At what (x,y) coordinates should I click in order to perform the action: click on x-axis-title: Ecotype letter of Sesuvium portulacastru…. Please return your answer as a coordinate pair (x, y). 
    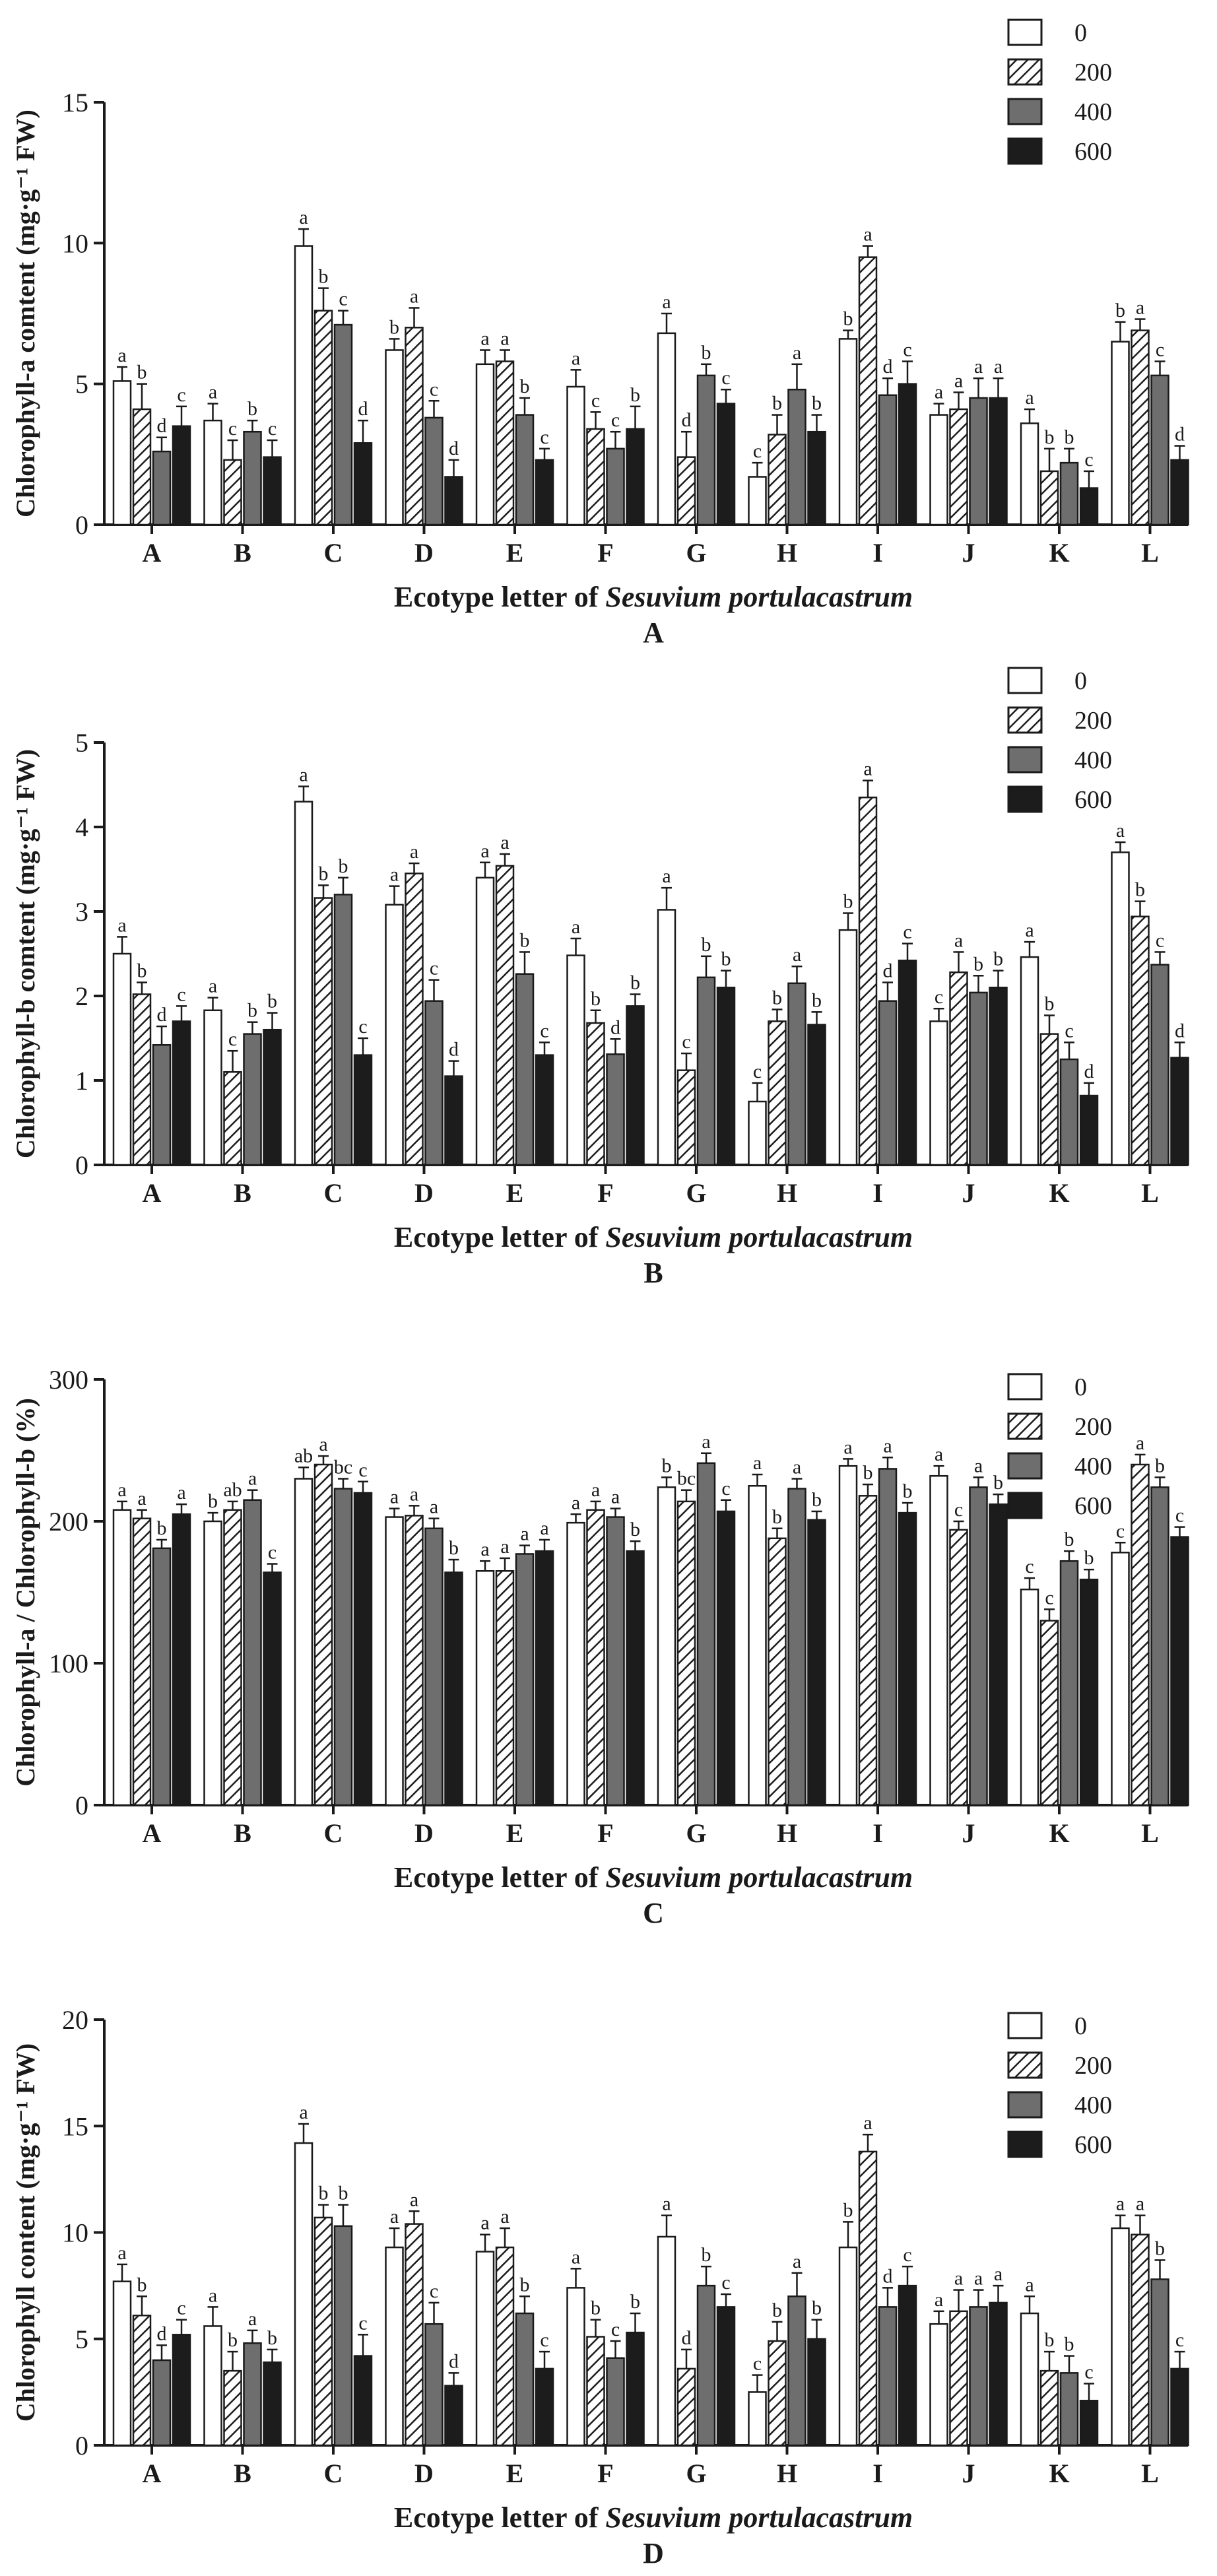
    Looking at the image, I should click on (653, 2517).